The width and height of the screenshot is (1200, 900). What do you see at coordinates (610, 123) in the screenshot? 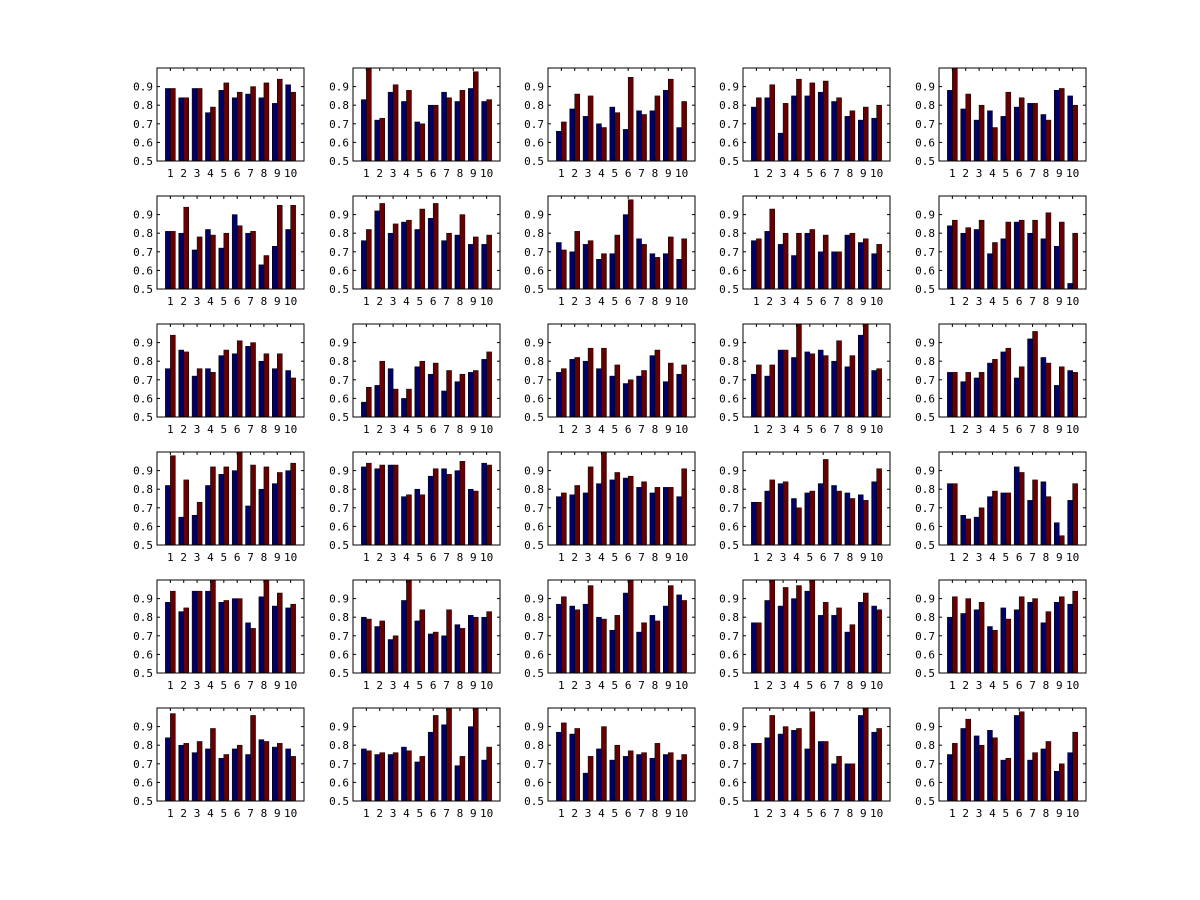
I see `panel-3: 0.5 0.6 0.7 0.8 0.9 1 2 3 4 5 6 7 8 9 10` at bounding box center [610, 123].